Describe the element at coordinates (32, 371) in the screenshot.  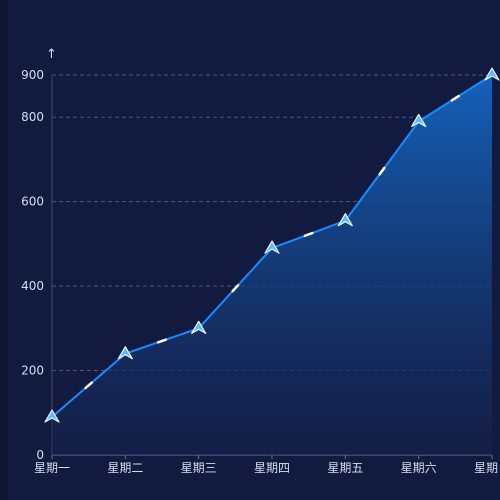
I see `y-tick-label: 200` at that location.